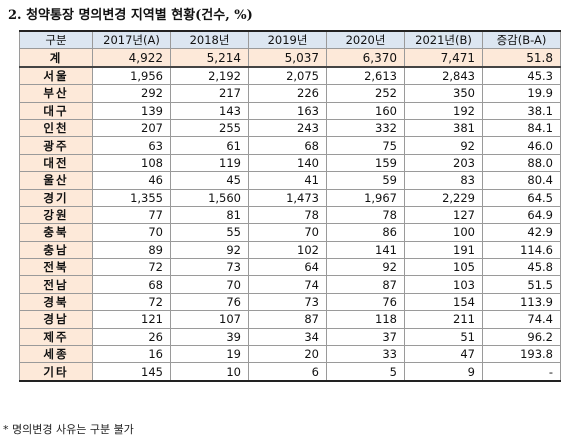 The width and height of the screenshot is (580, 439). What do you see at coordinates (521, 58) in the screenshot?
I see `value-cell: 51.8` at bounding box center [521, 58].